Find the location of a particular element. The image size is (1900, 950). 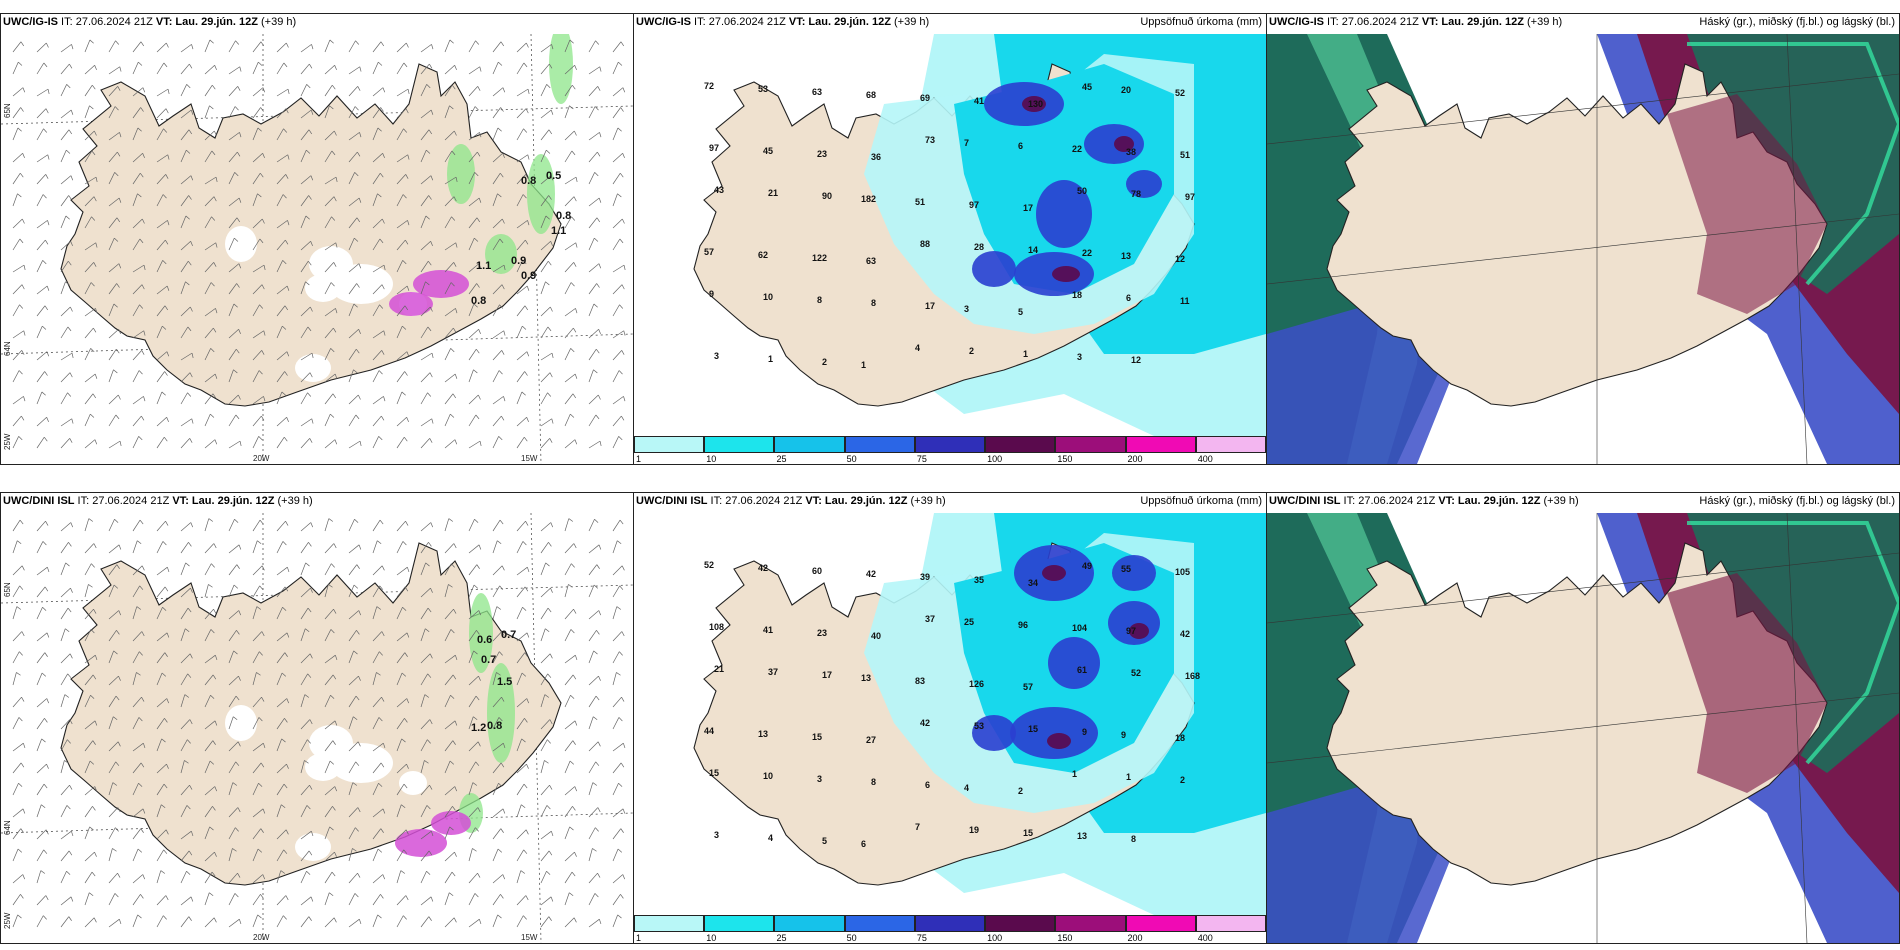

precip-value: 168 is located at coordinates (1192, 676).